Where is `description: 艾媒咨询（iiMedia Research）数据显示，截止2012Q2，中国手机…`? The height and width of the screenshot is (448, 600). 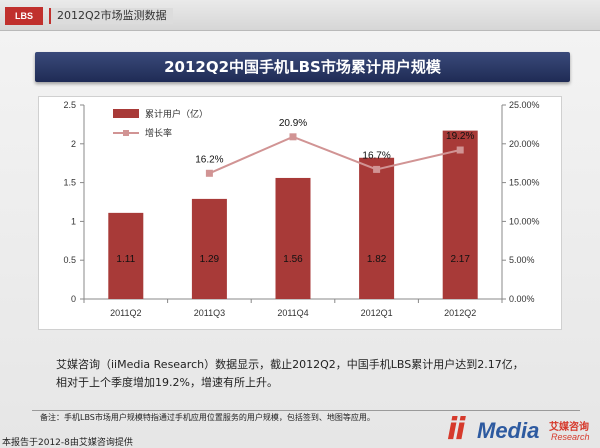 description: 艾媒咨询（iiMedia Research）数据显示，截止2012Q2，中国手机… is located at coordinates (316, 374).